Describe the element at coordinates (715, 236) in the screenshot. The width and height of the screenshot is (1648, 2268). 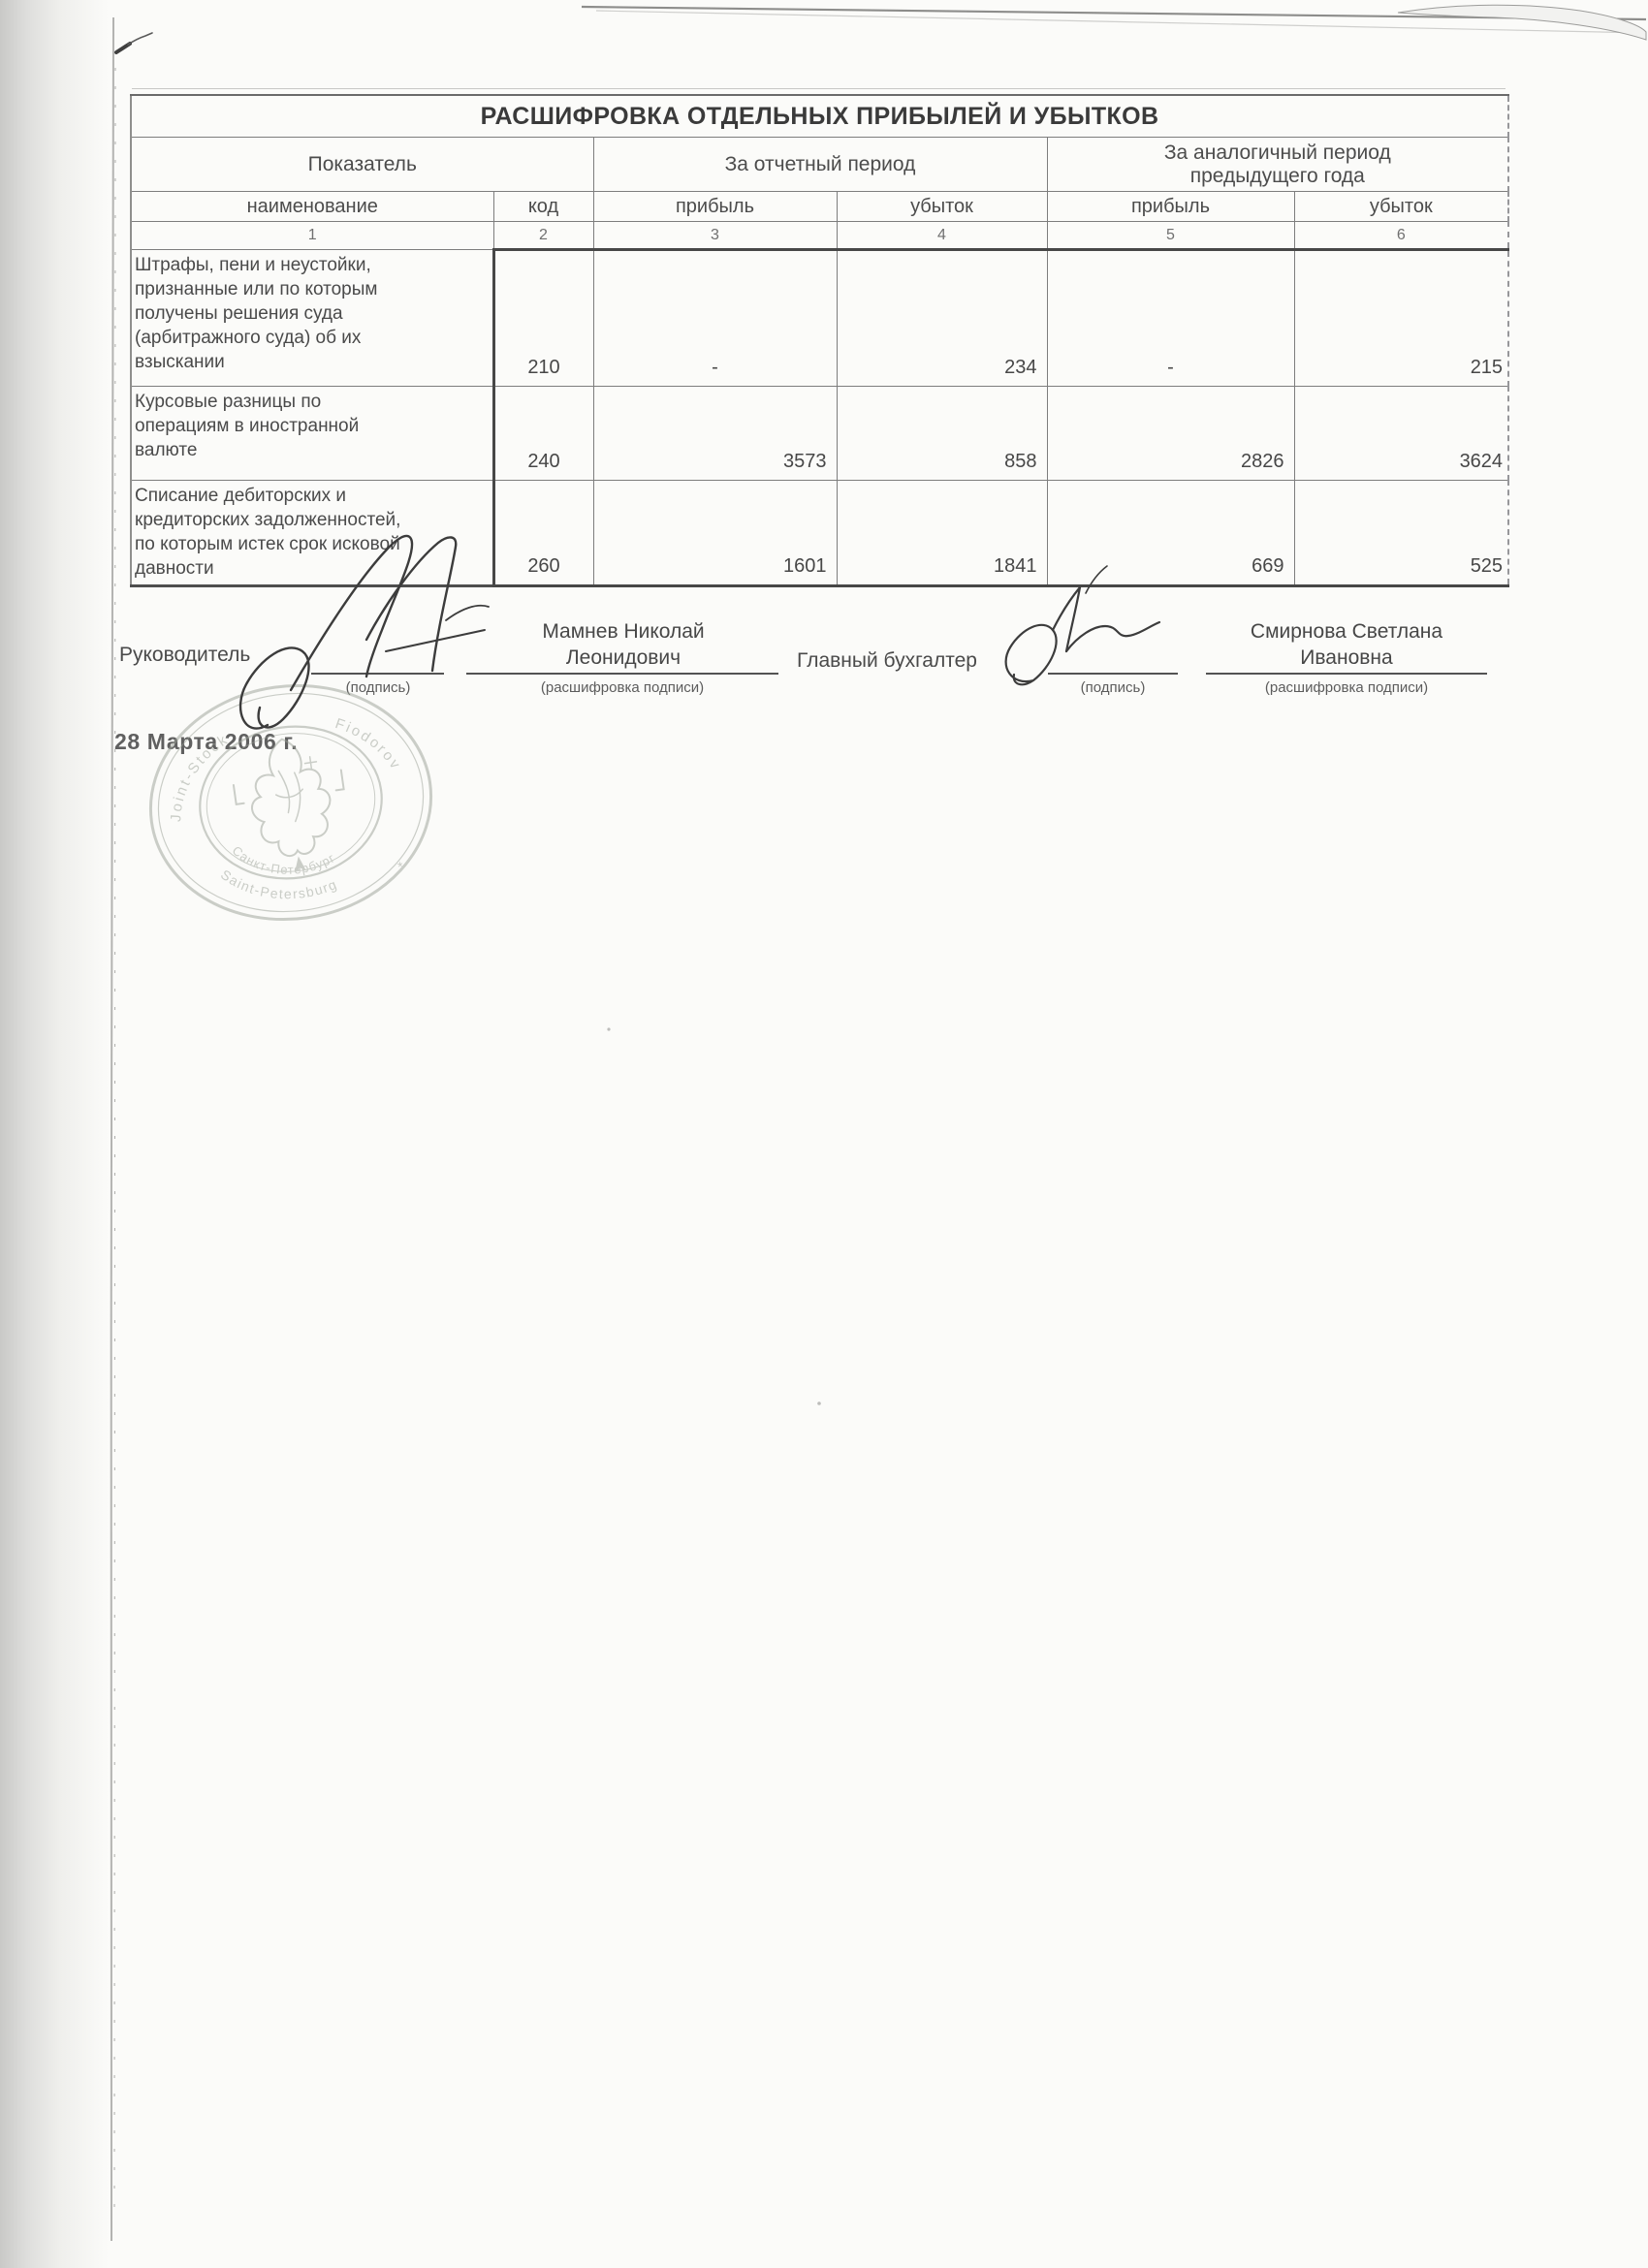
I see `column-number: 3` at that location.